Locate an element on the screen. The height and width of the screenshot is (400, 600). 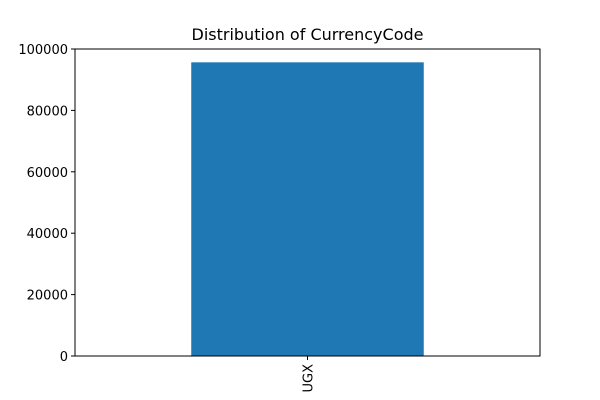
y-axis: 0 20000 40000 60000 80000 100000 is located at coordinates (46, 204).